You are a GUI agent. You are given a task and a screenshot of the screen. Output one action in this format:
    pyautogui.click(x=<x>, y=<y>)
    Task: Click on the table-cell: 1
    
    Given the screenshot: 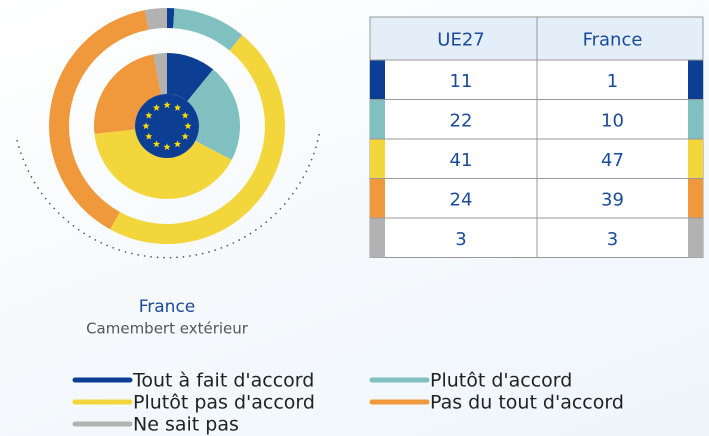 What is the action you would take?
    pyautogui.click(x=612, y=81)
    